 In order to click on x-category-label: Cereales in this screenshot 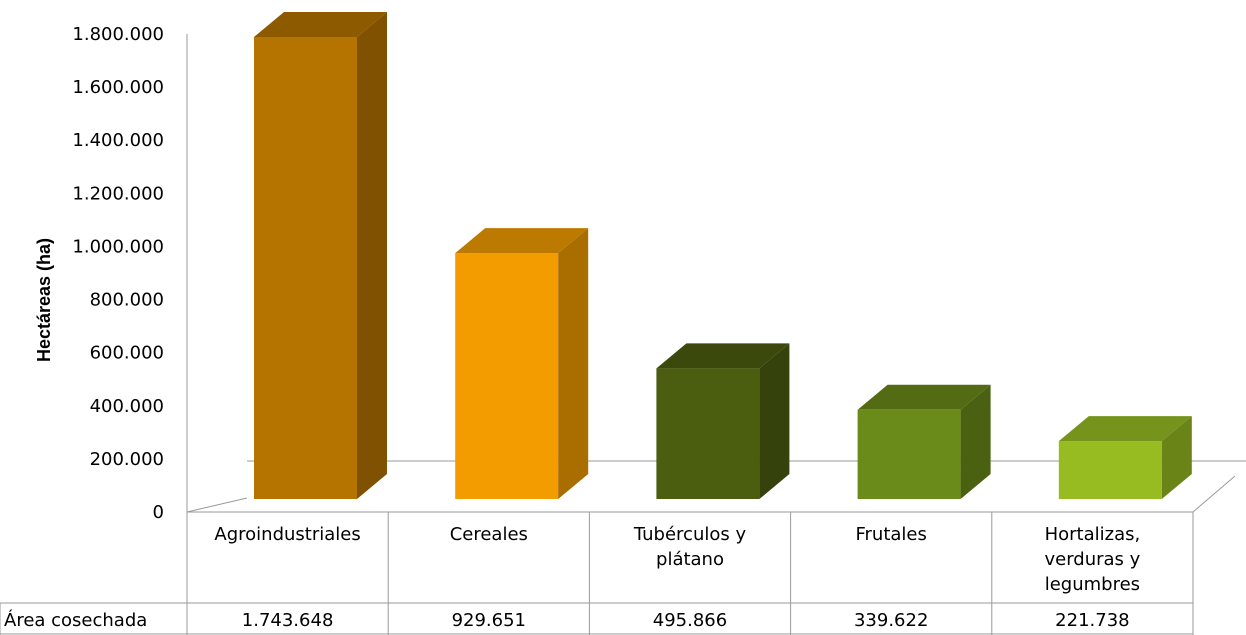, I will do `click(489, 534)`.